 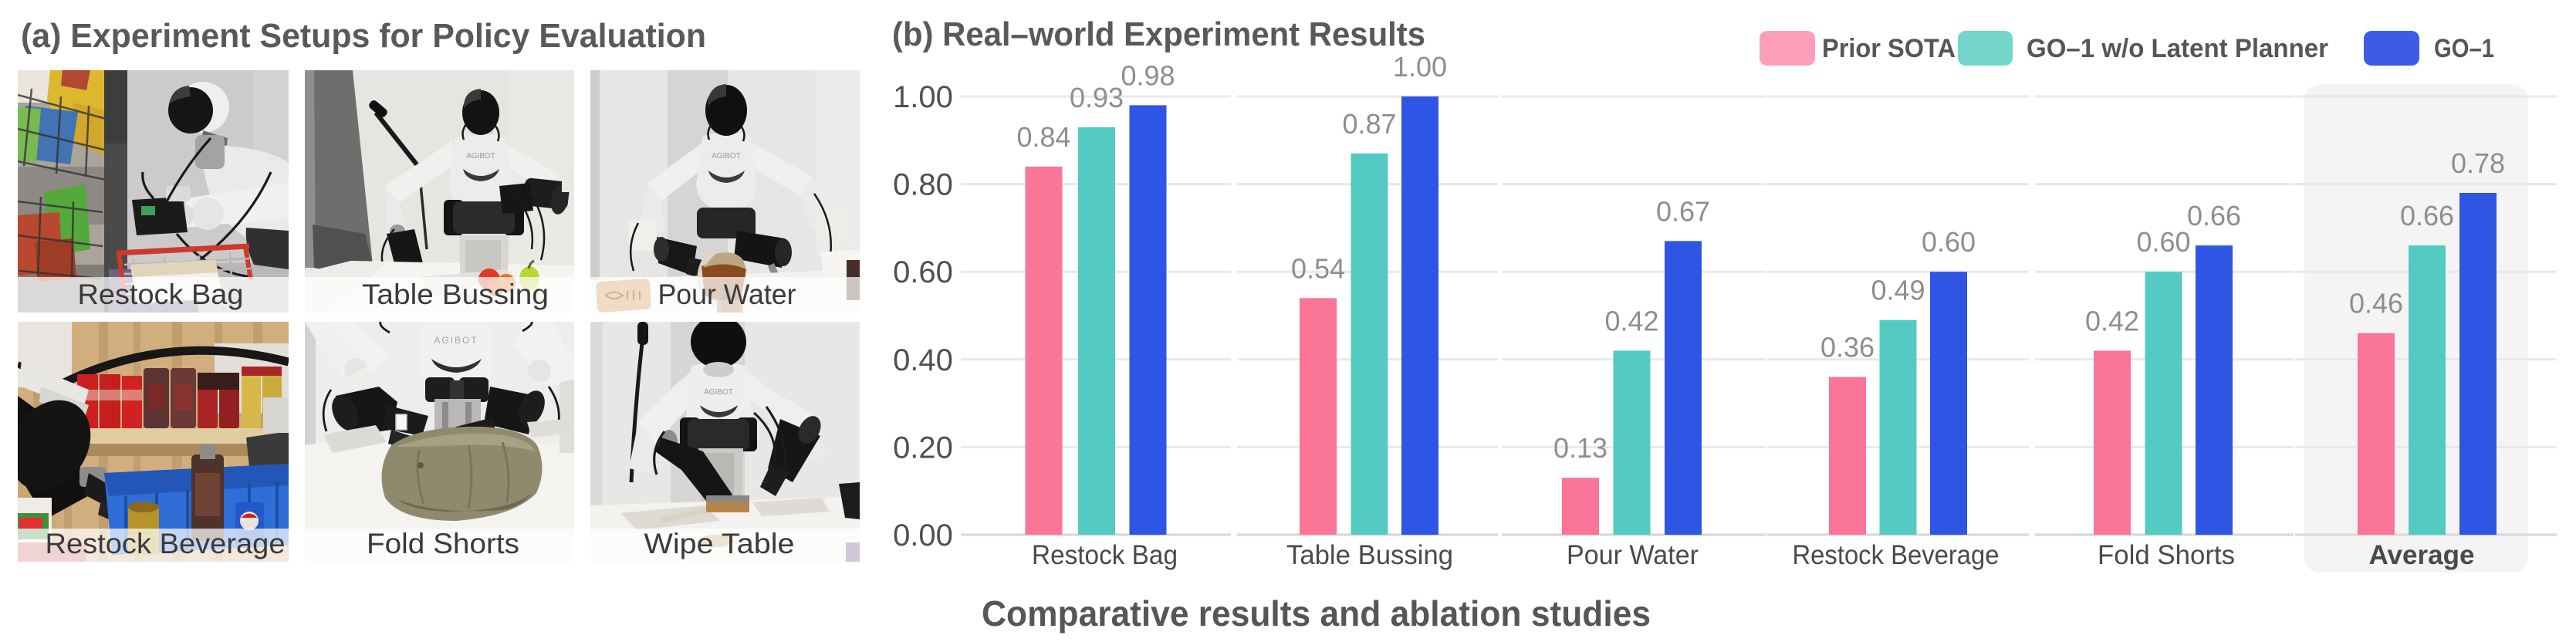 I want to click on svg-text: 0.98, so click(x=1148, y=75).